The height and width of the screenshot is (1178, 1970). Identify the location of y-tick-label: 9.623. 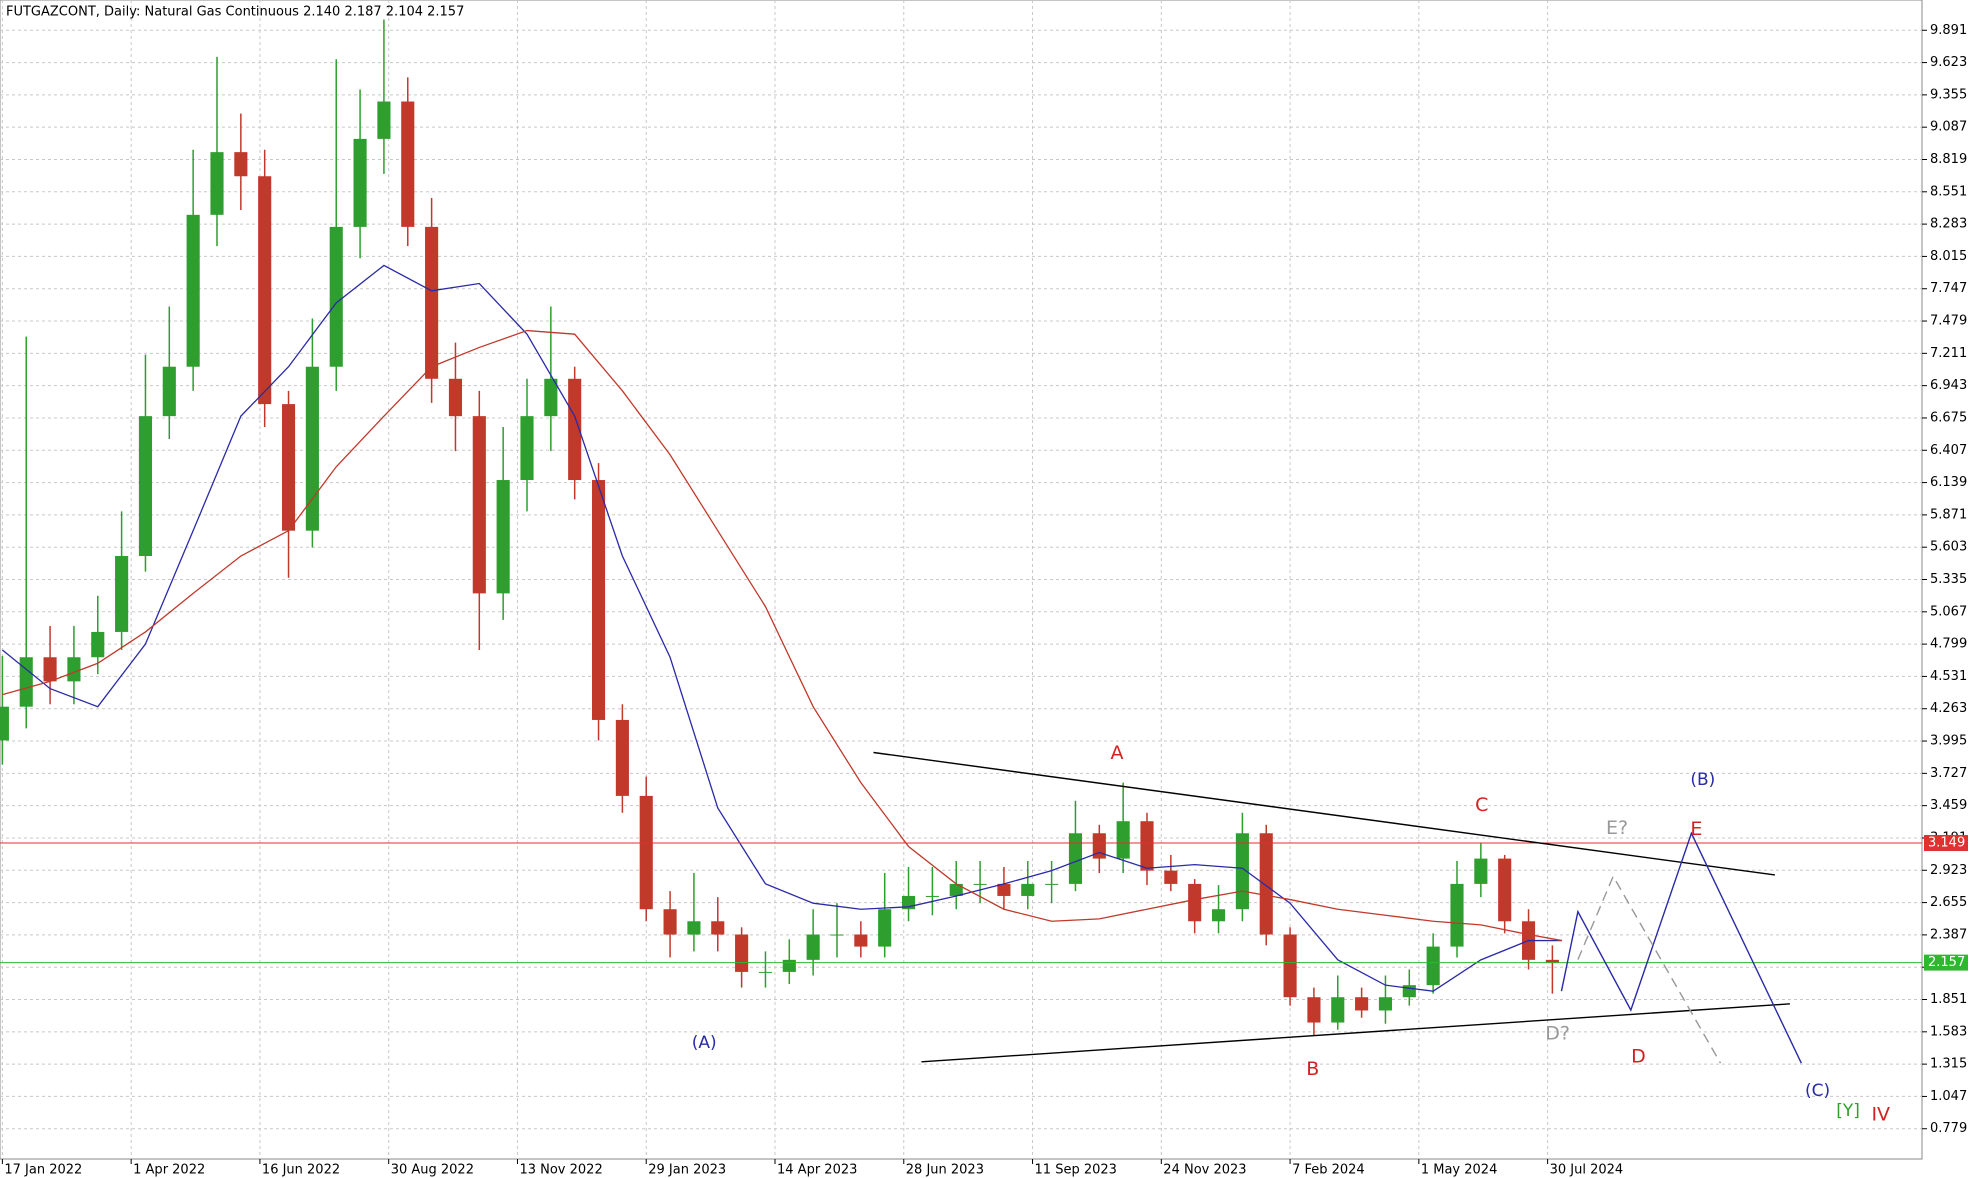
(1948, 62).